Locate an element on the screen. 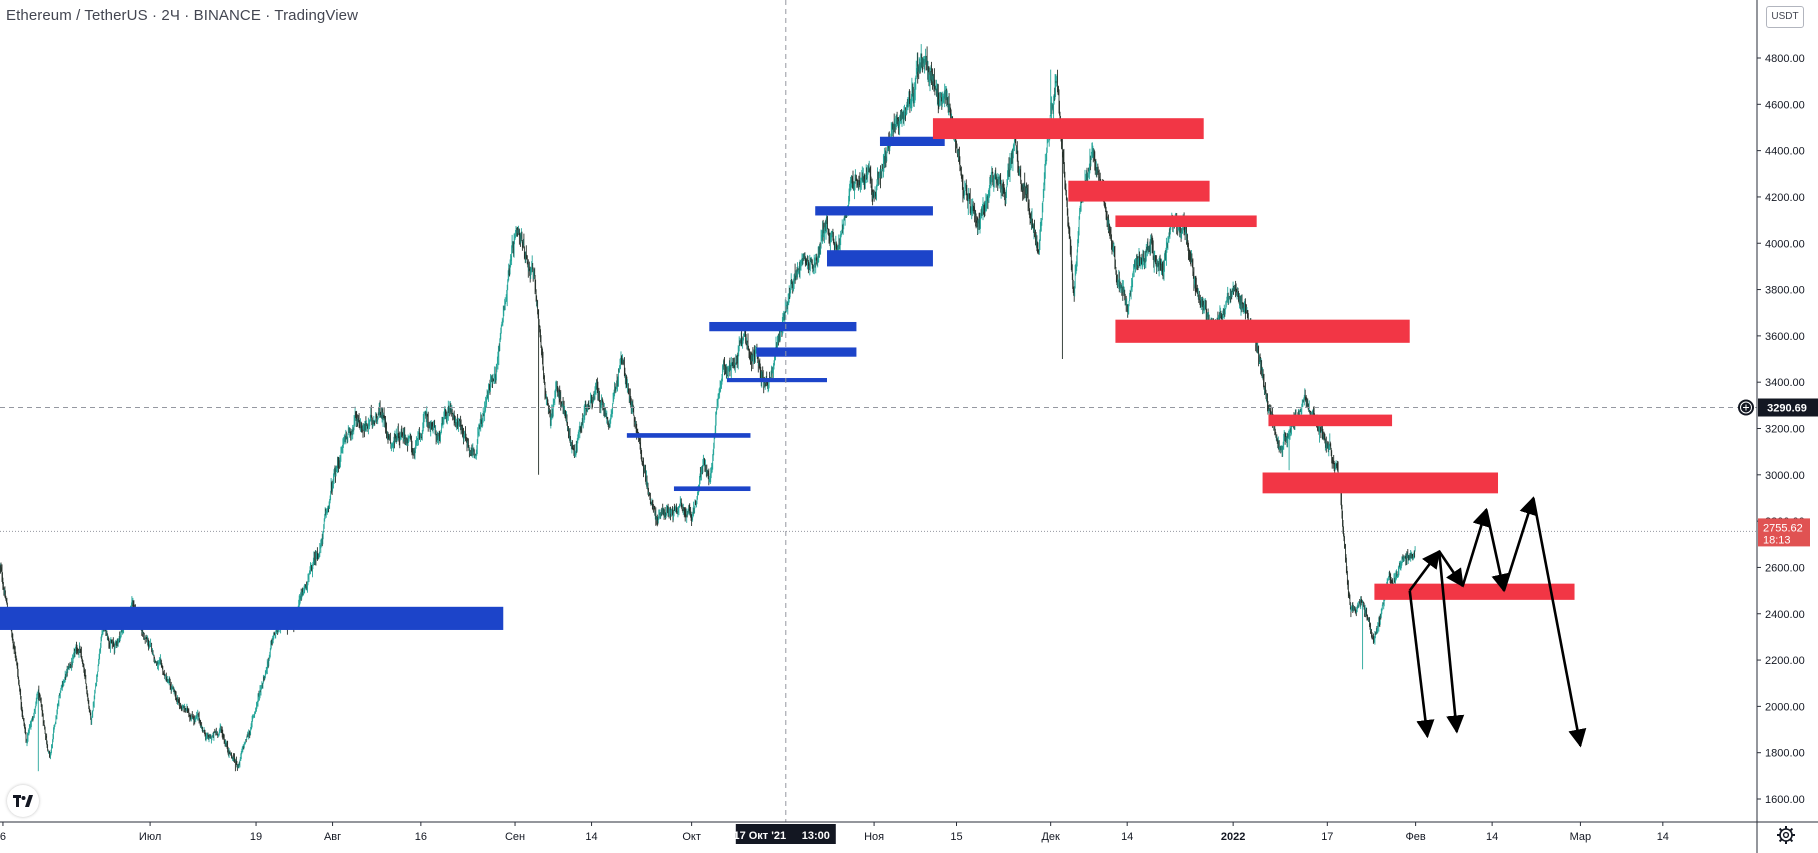 The image size is (1818, 853). symbol-label: Ethereum / TetherUS is located at coordinates (77, 15).